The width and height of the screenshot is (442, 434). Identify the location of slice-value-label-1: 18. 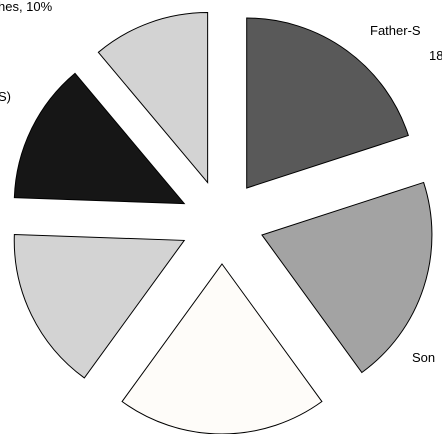
(435, 55).